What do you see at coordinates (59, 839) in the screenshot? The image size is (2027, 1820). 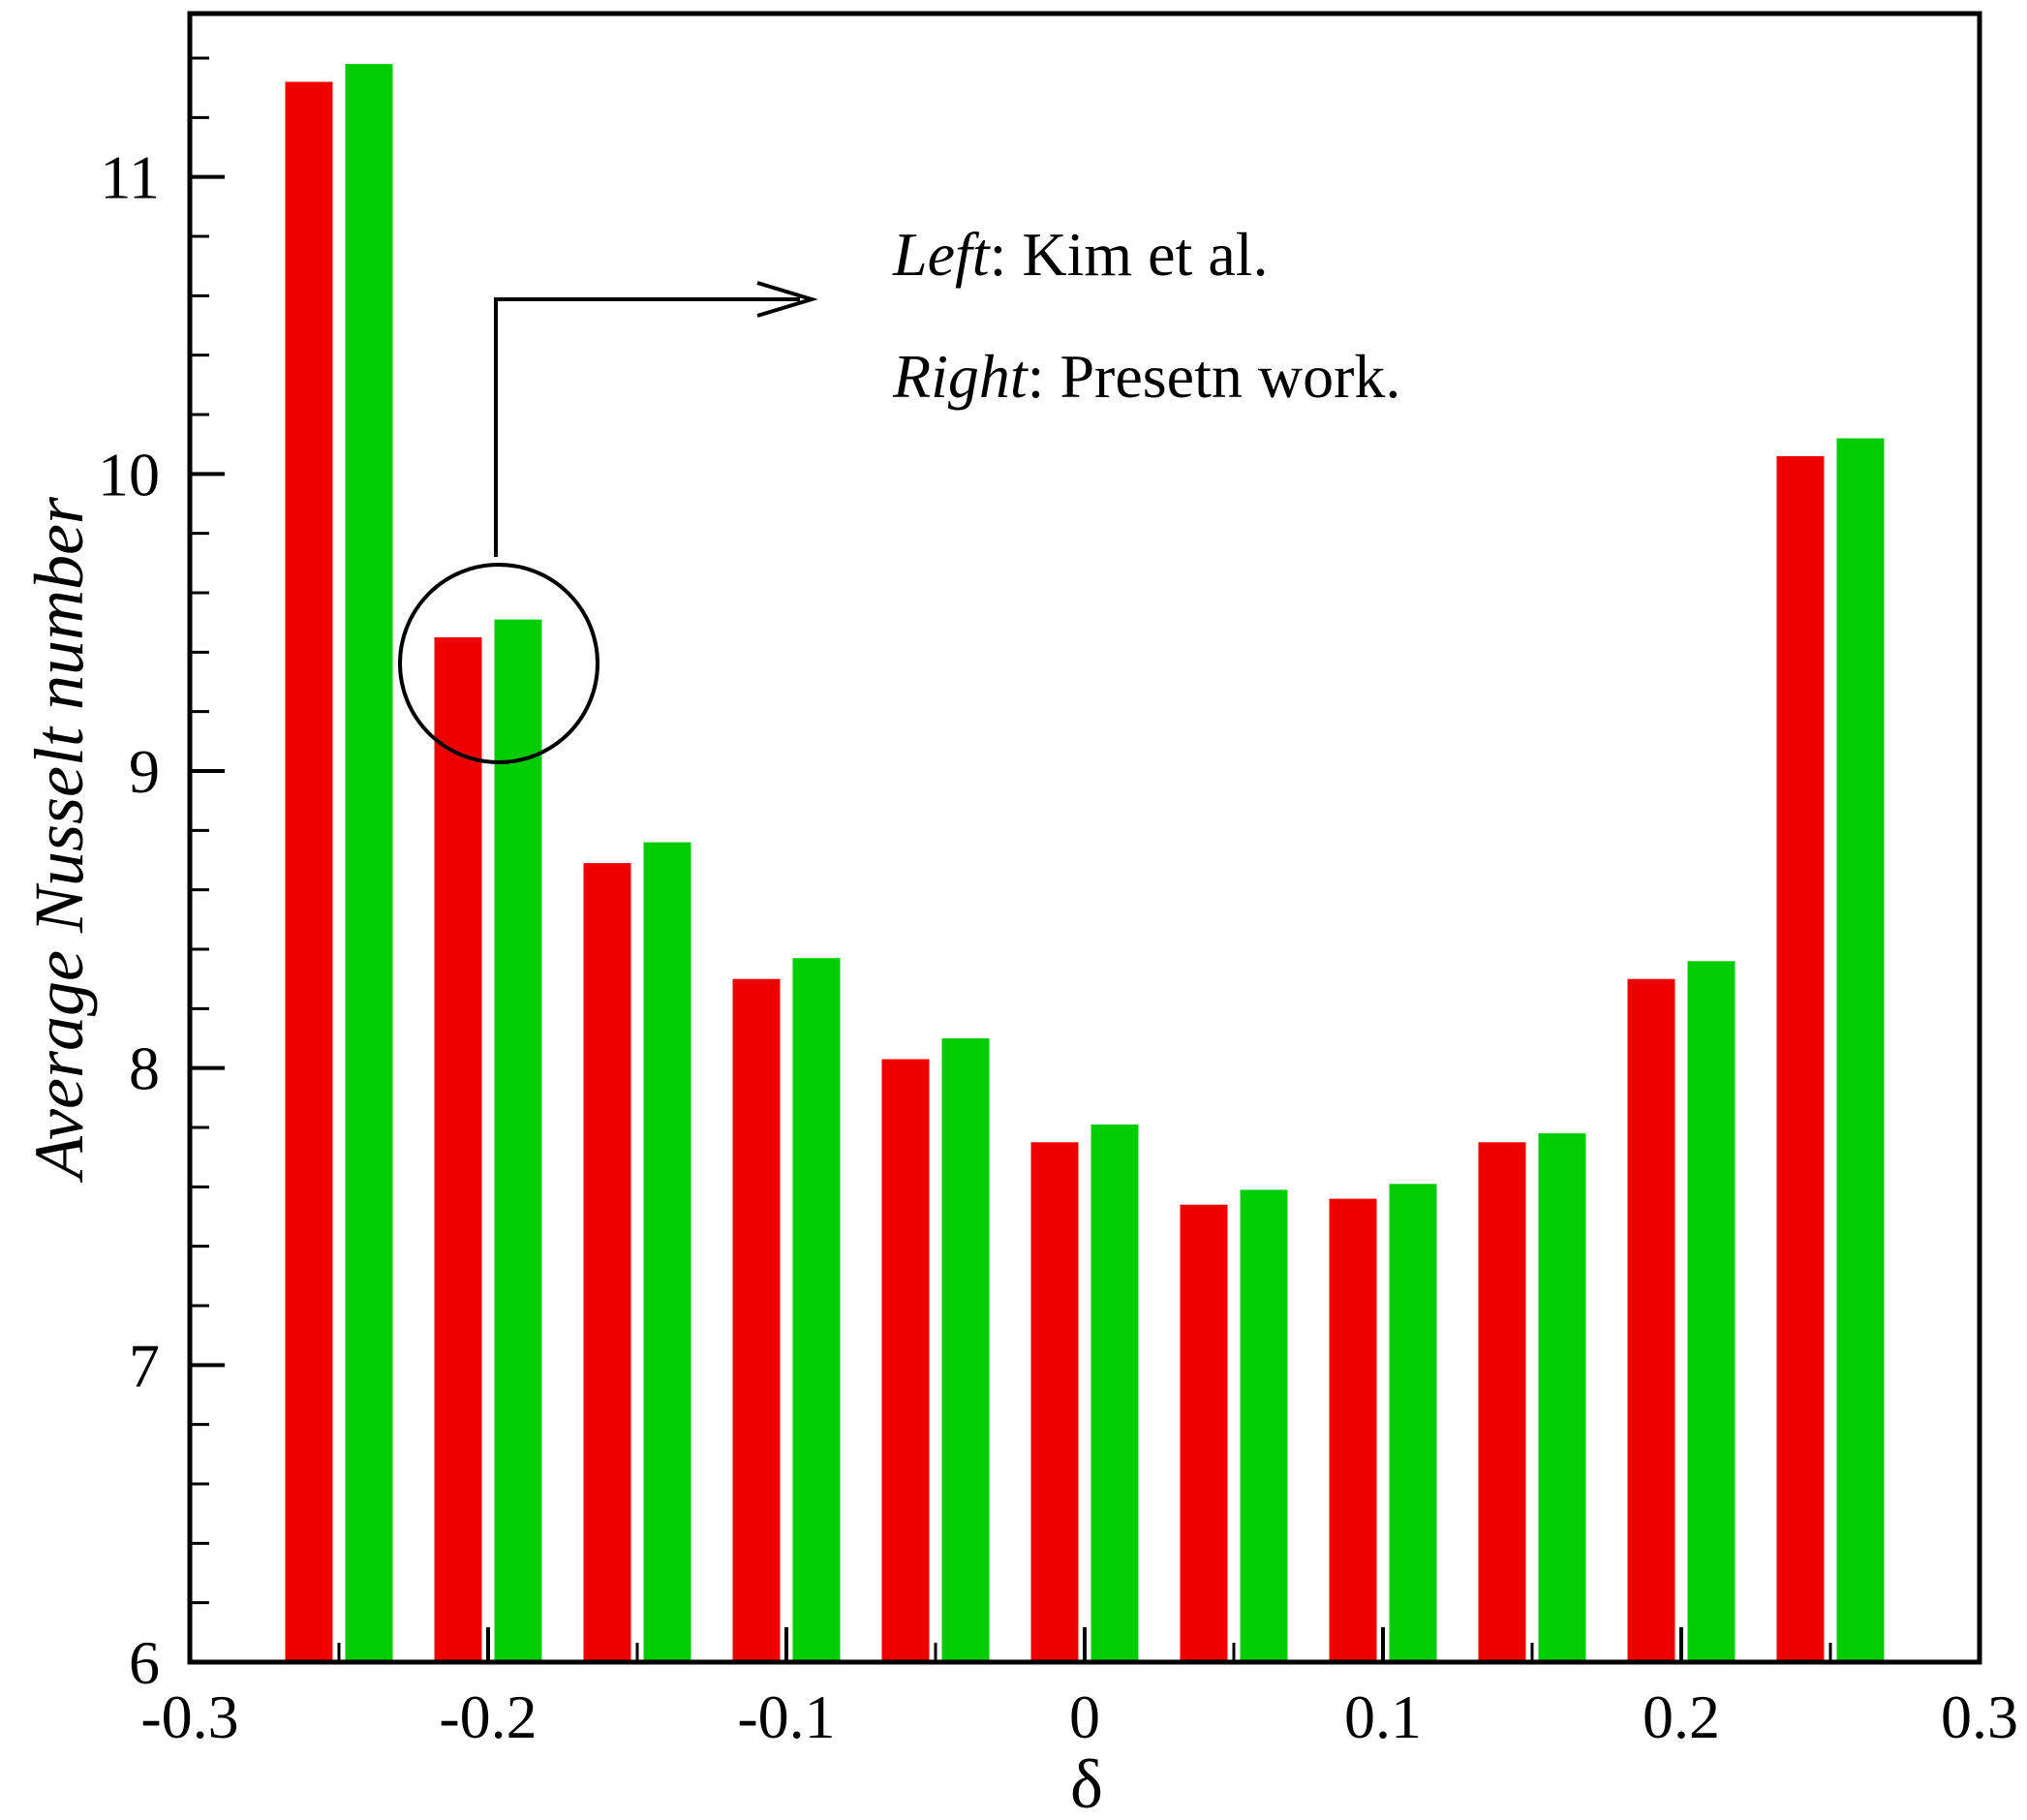 I see `y-axis-title: Average Nusselt number` at bounding box center [59, 839].